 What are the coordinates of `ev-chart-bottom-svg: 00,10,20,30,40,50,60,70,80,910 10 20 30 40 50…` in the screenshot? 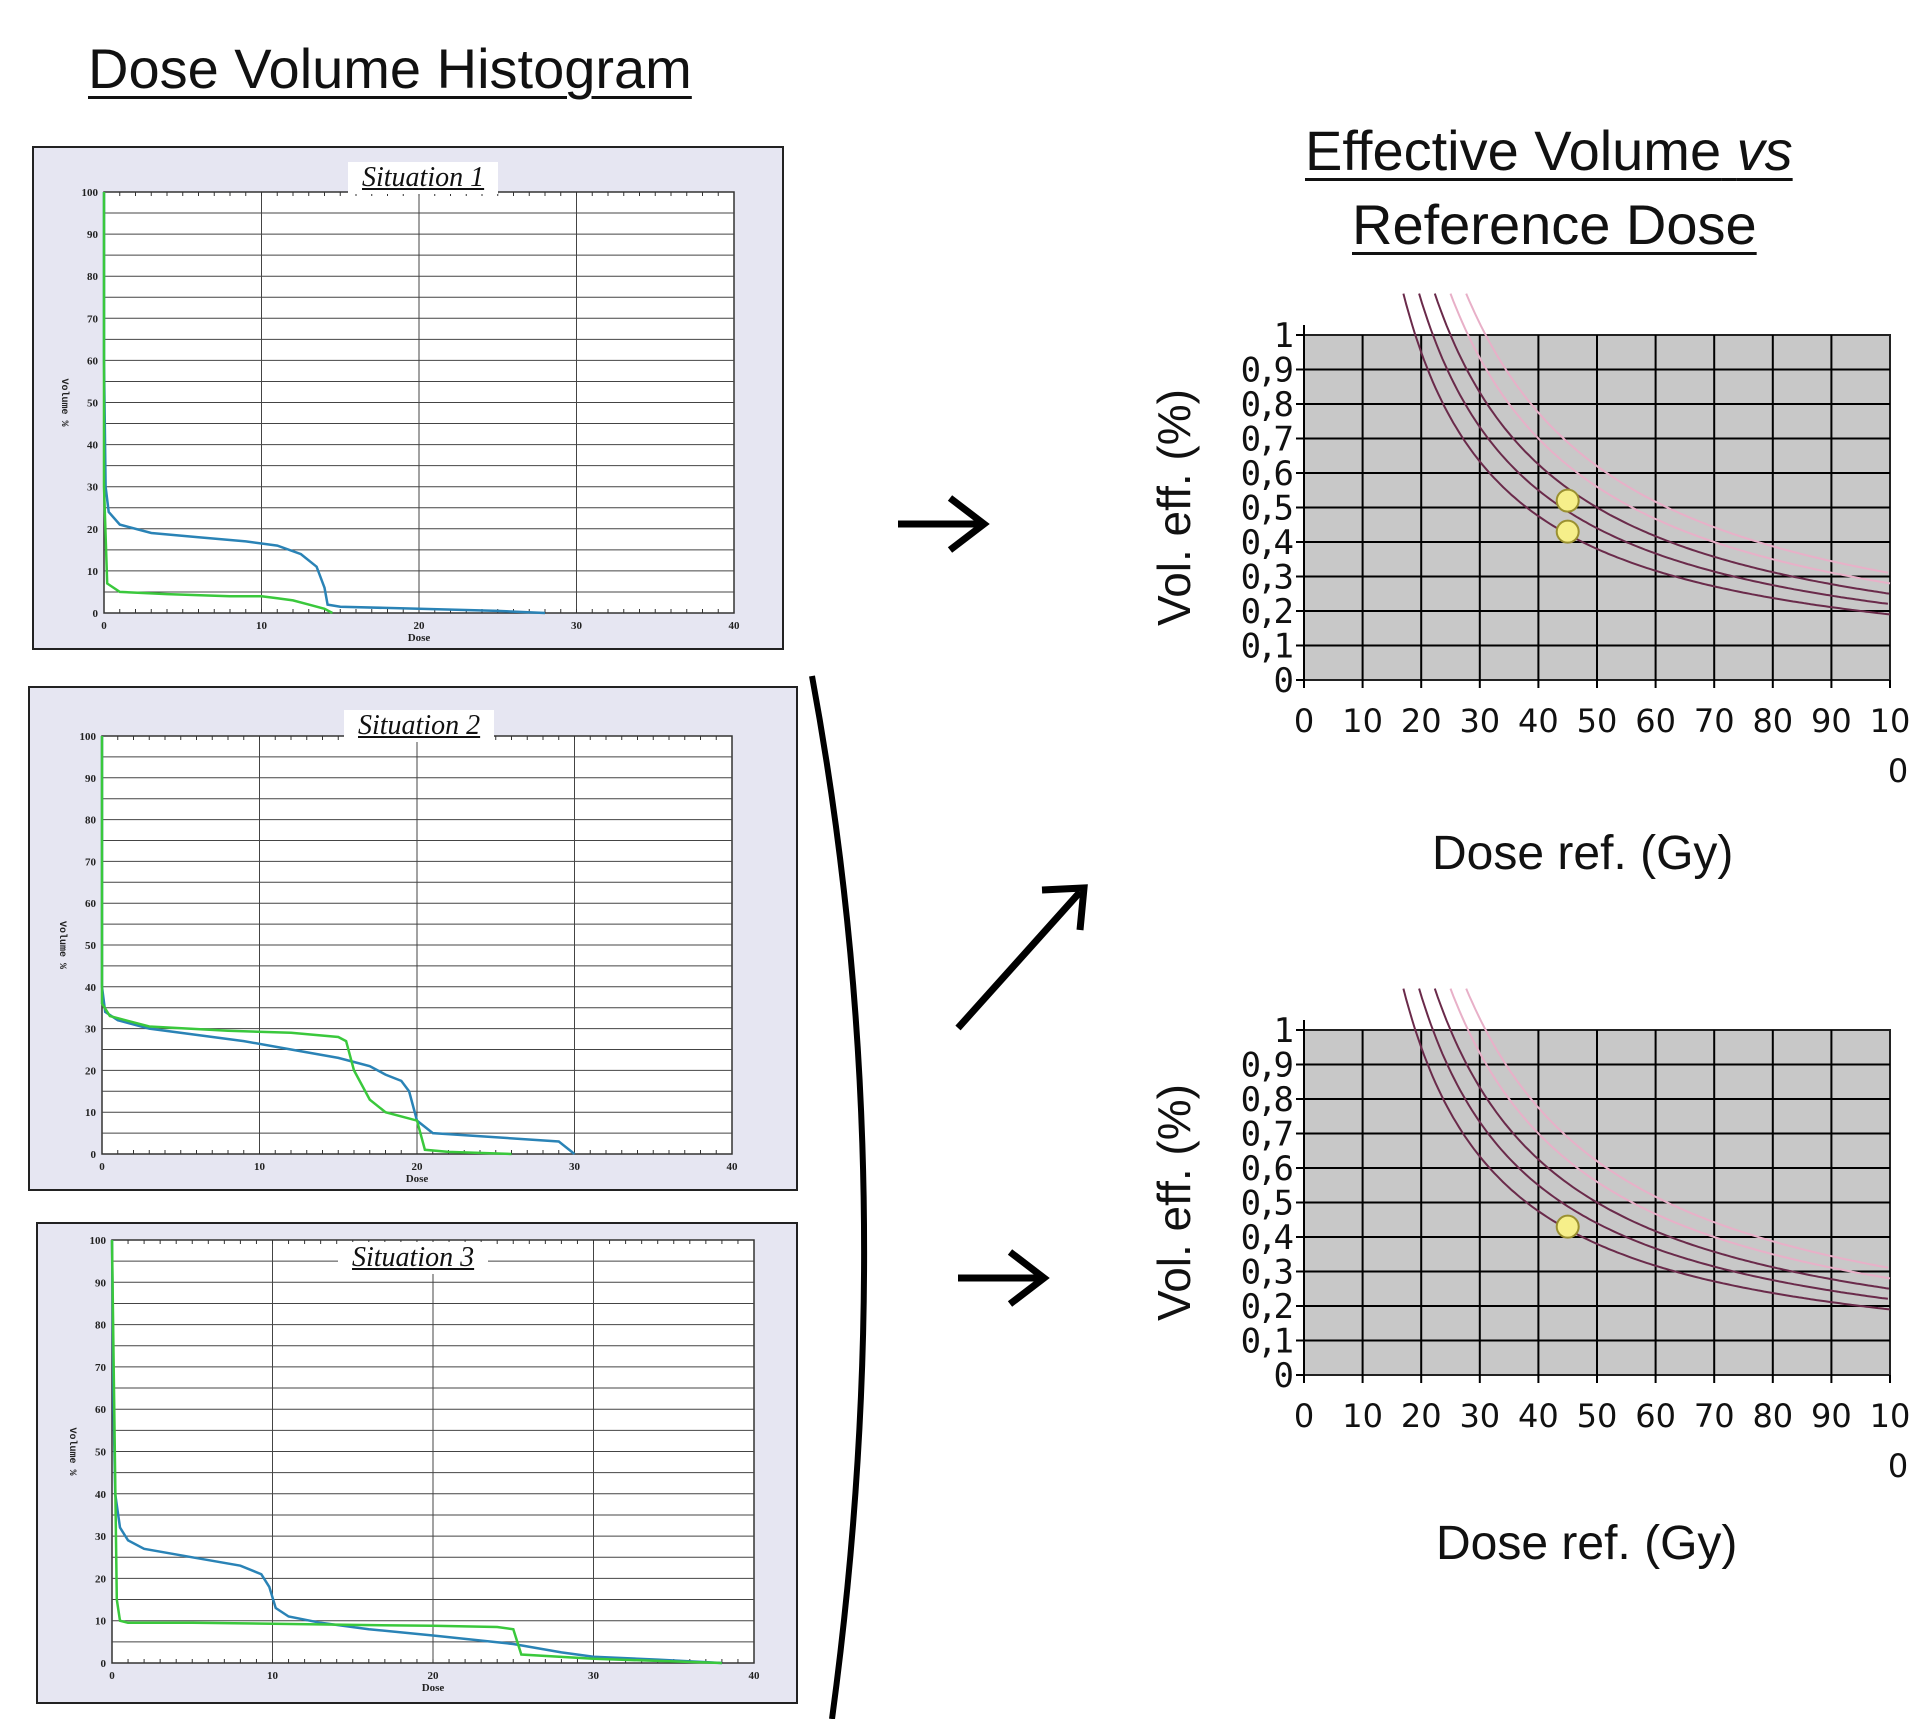 It's located at (1529, 1236).